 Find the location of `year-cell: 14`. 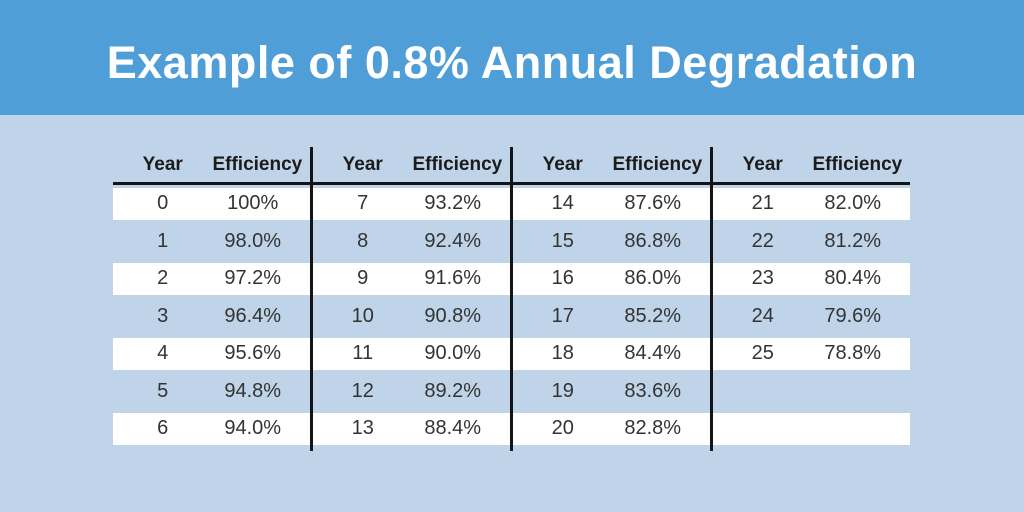

year-cell: 14 is located at coordinates (562, 203).